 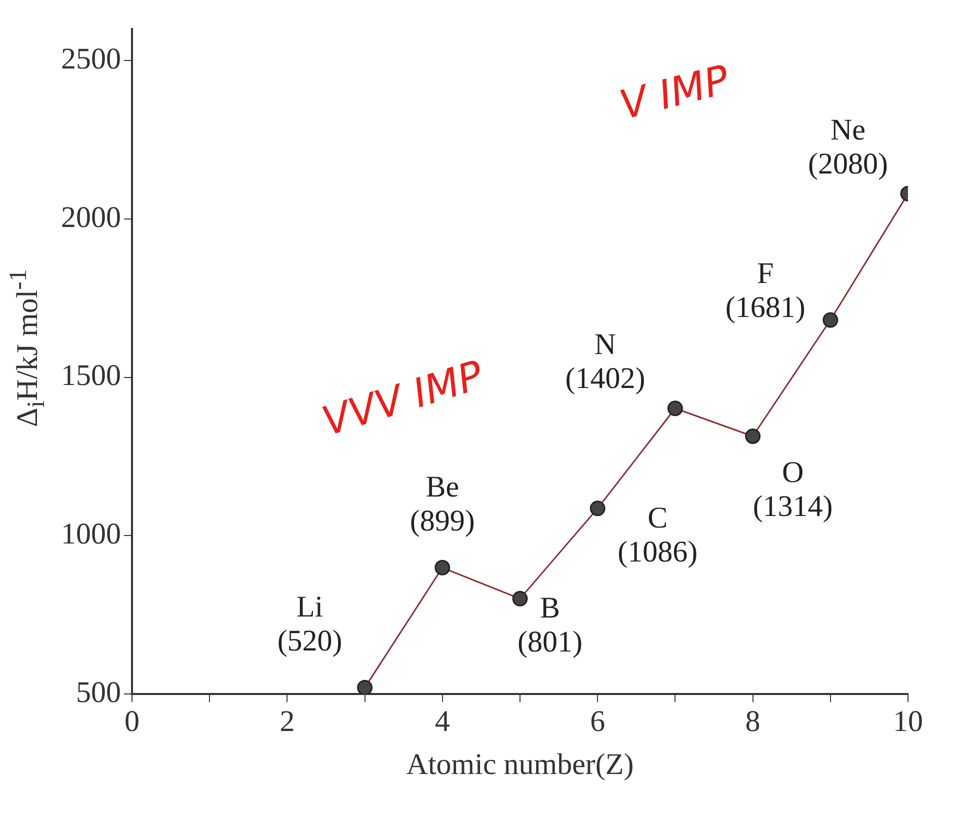 I want to click on annotation: B (801), so click(x=550, y=625).